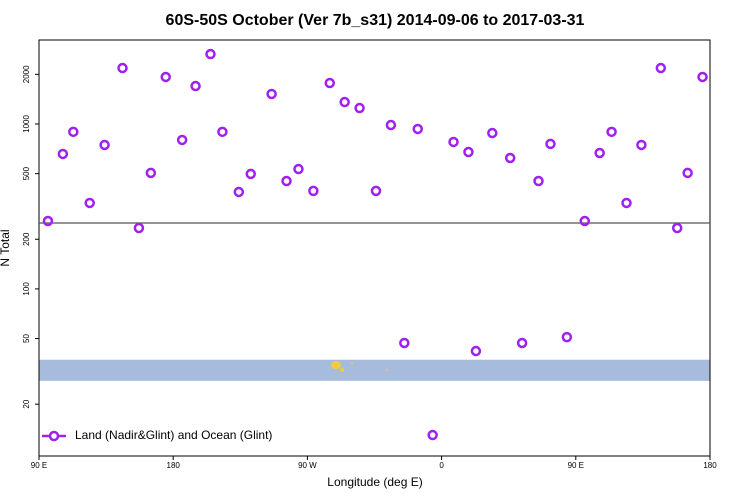 The width and height of the screenshot is (750, 500). I want to click on x-tick-label: 0, so click(441, 465).